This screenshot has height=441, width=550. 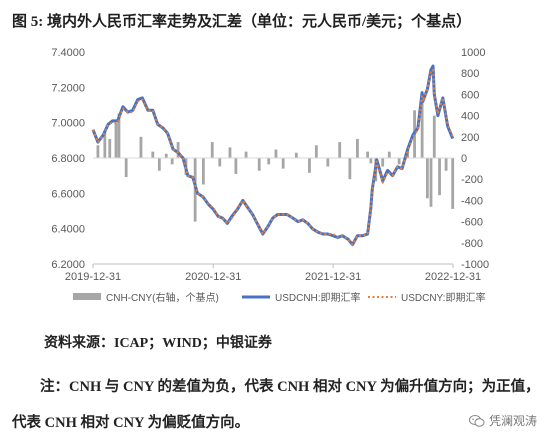 What do you see at coordinates (472, 201) in the screenshot?
I see `right-axis-tick-label: -400` at bounding box center [472, 201].